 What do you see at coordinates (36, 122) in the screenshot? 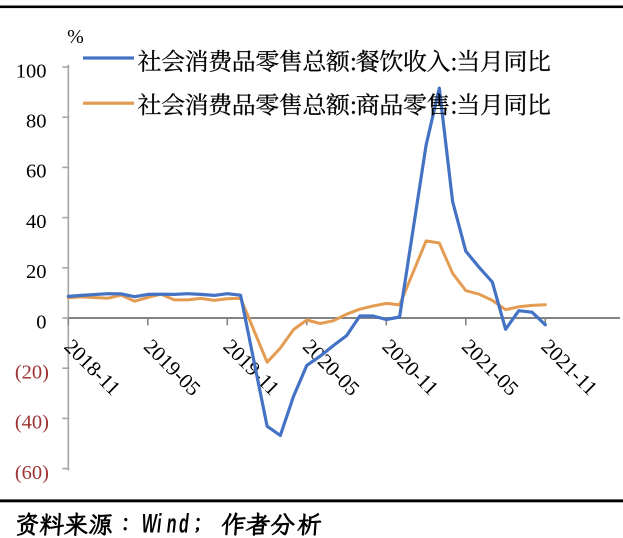
I see `svg-text: 80` at bounding box center [36, 122].